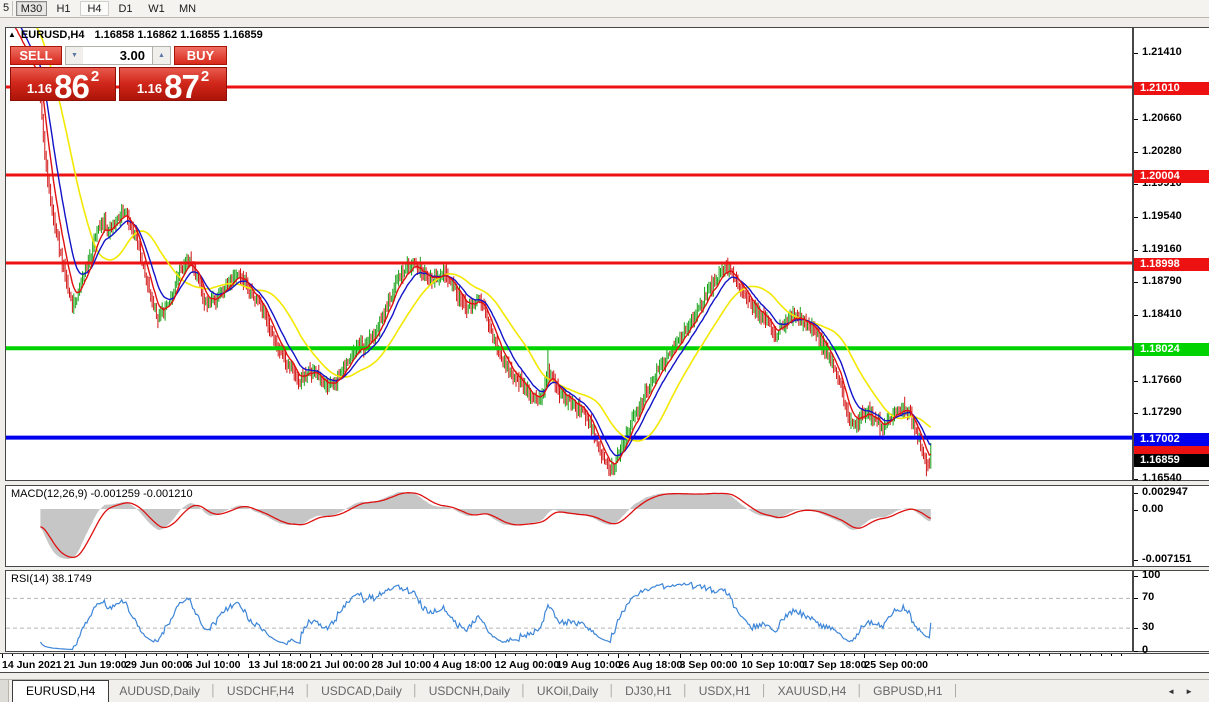  Describe the element at coordinates (173, 85) in the screenshot. I see `buy-price-button: 1.16 87 2` at that location.